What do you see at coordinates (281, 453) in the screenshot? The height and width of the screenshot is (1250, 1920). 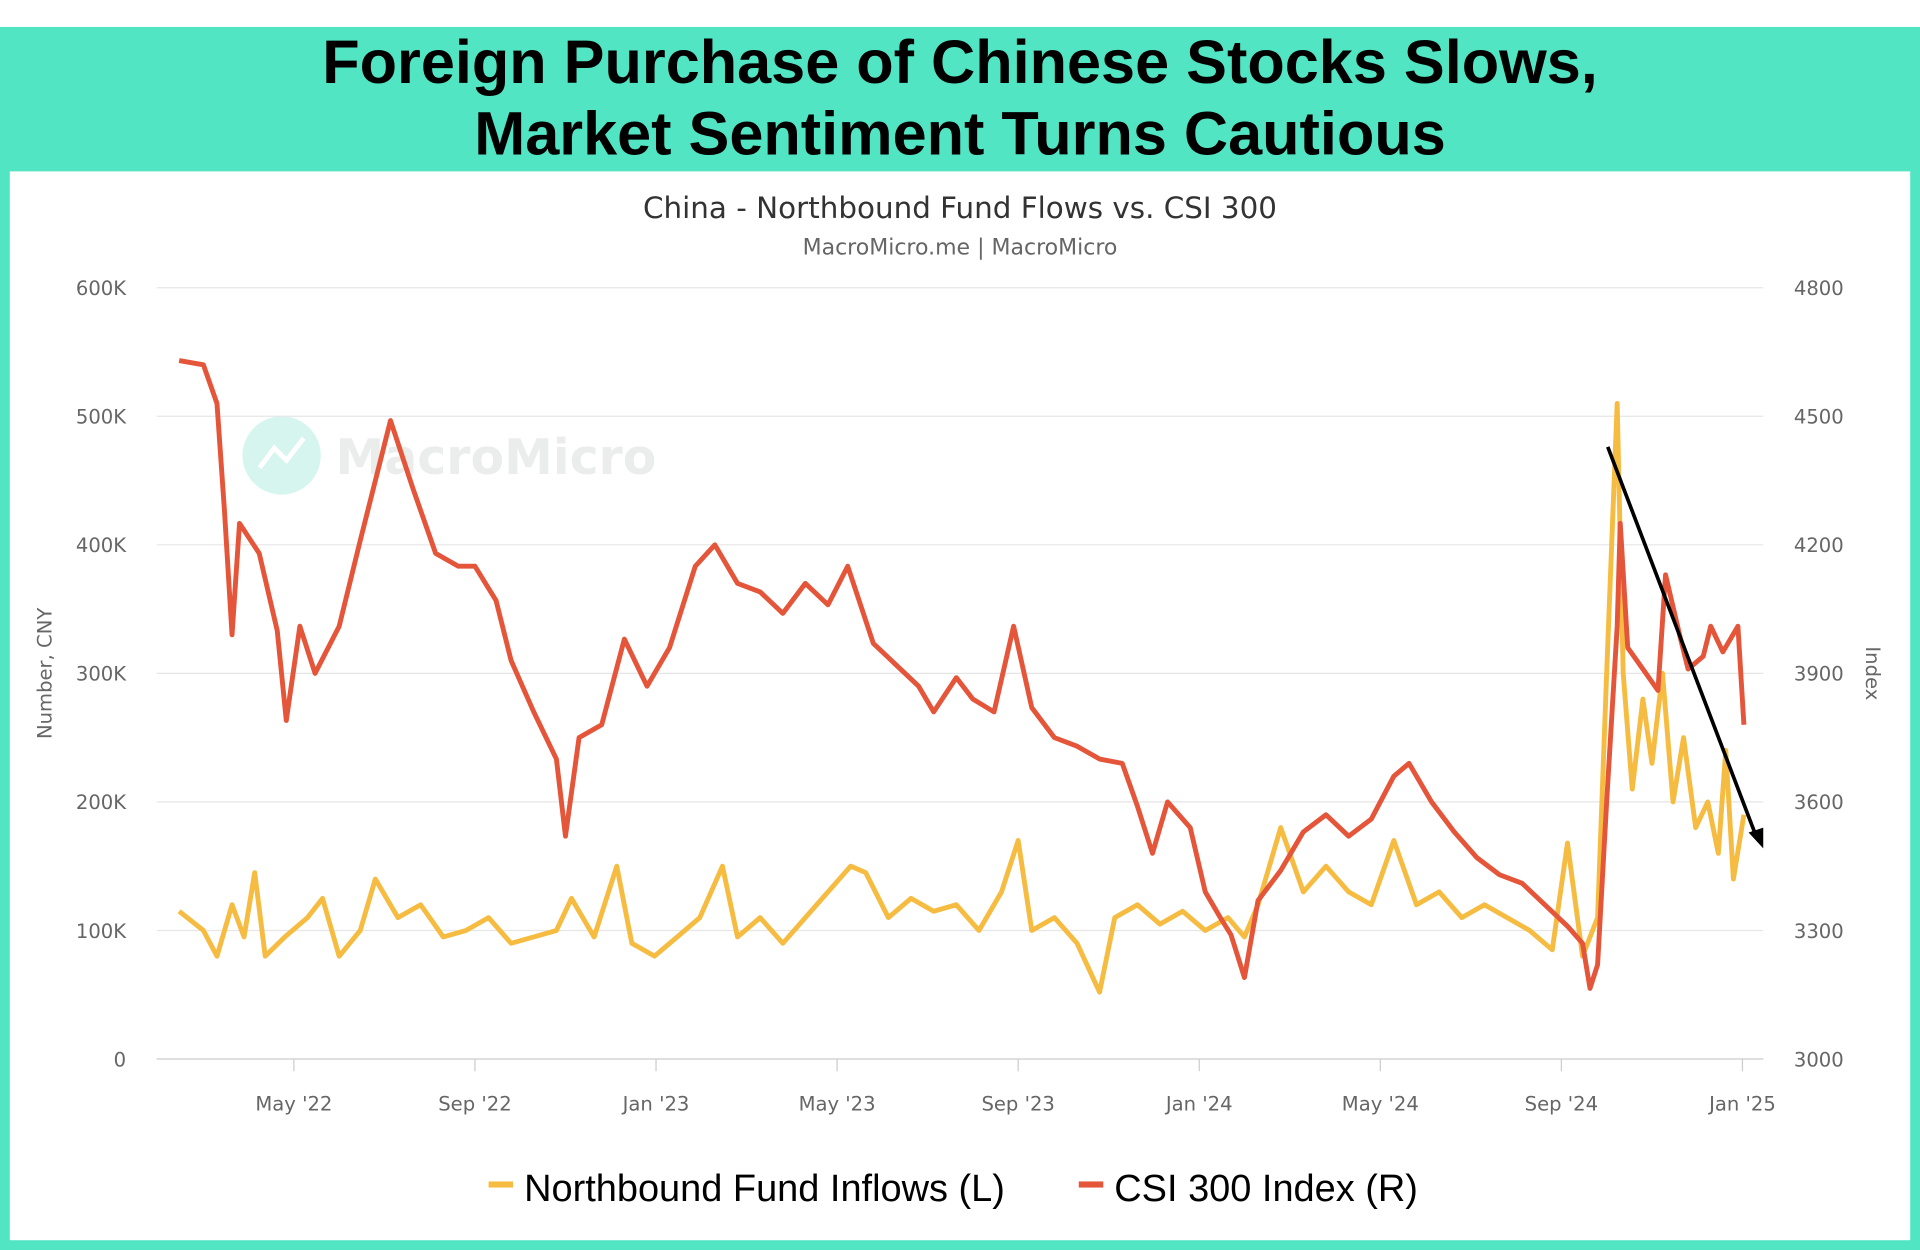 I see `watermark-logo-mark` at bounding box center [281, 453].